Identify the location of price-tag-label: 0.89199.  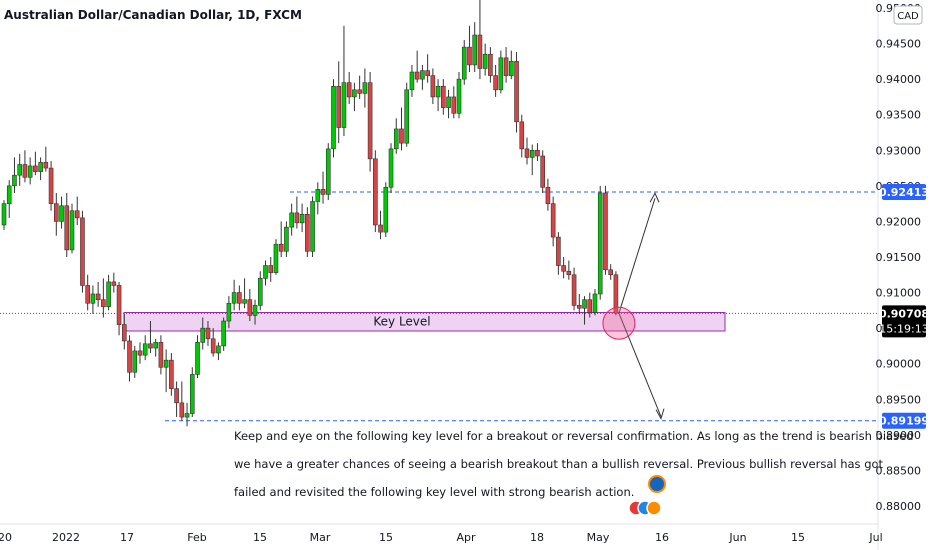
(904, 421).